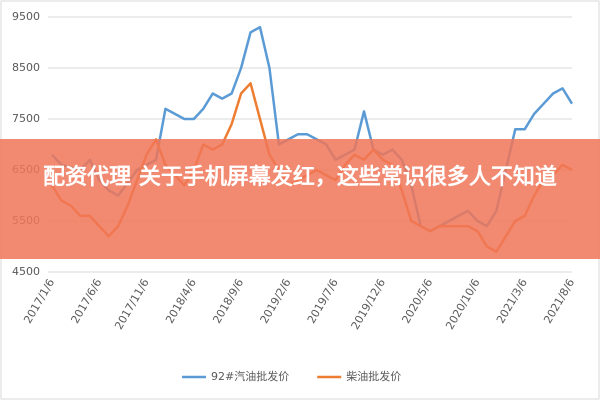 This screenshot has width=600, height=400. I want to click on legend-label: 92#汽油批发价, so click(250, 376).